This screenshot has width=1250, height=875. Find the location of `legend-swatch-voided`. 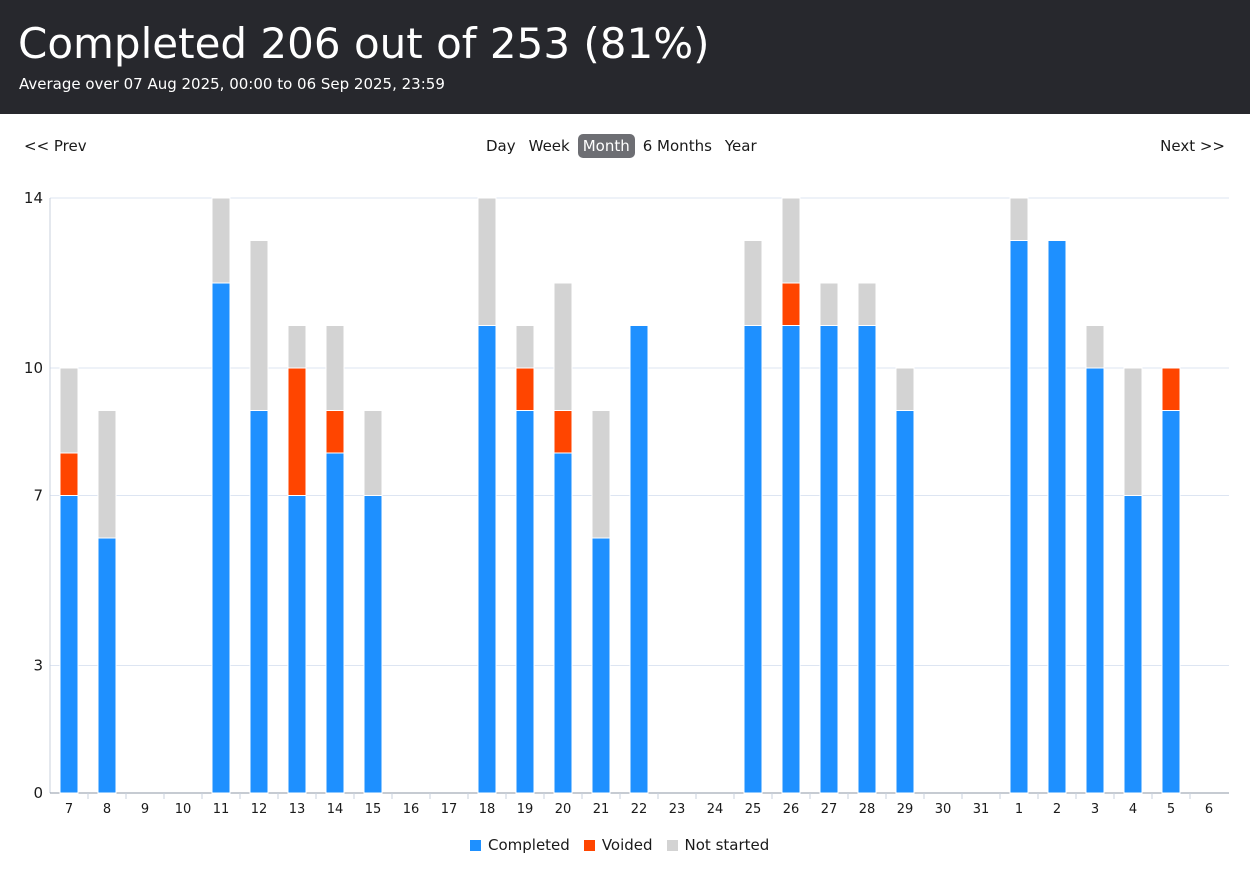

legend-swatch-voided is located at coordinates (589, 845).